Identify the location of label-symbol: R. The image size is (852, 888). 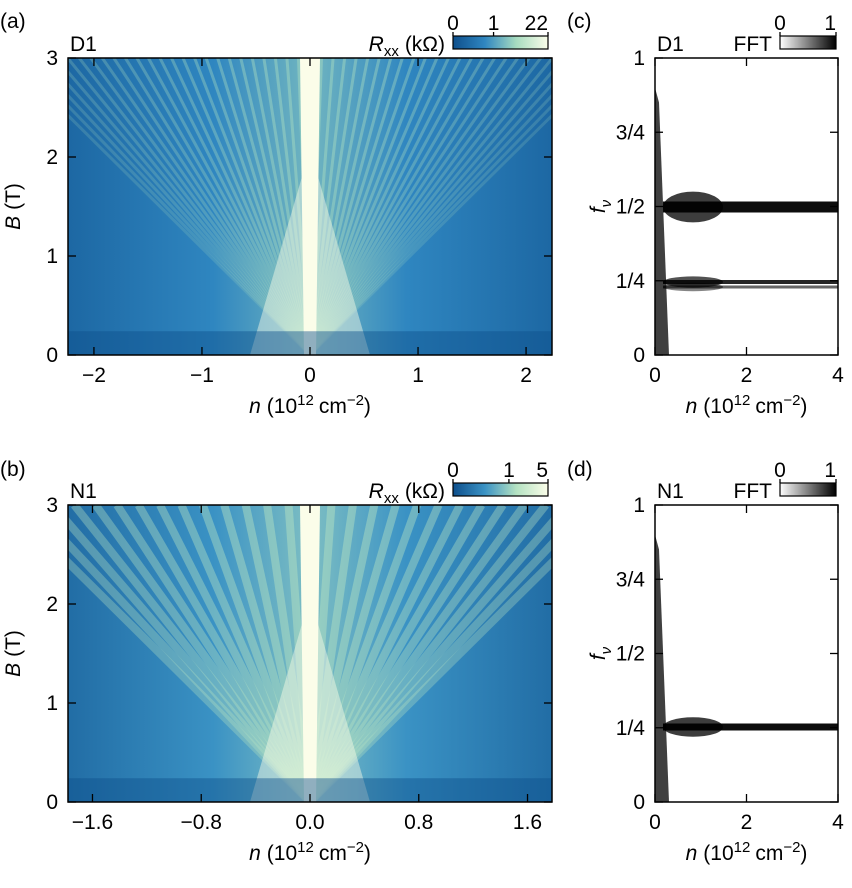
(376, 44).